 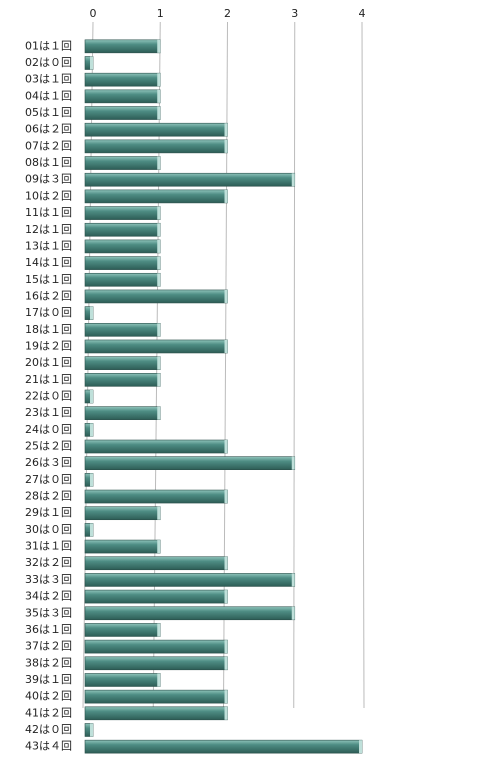 I want to click on y-tick-label: 38は２回, so click(x=48, y=662).